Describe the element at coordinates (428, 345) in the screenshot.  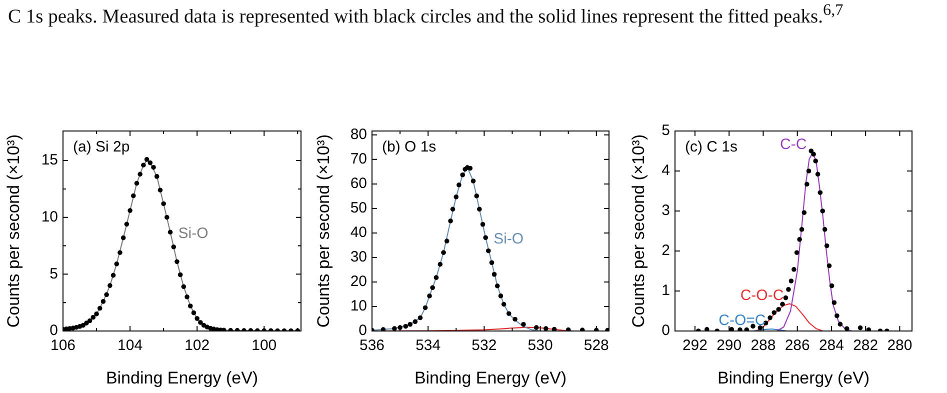
I see `x-tick-label: 534` at that location.